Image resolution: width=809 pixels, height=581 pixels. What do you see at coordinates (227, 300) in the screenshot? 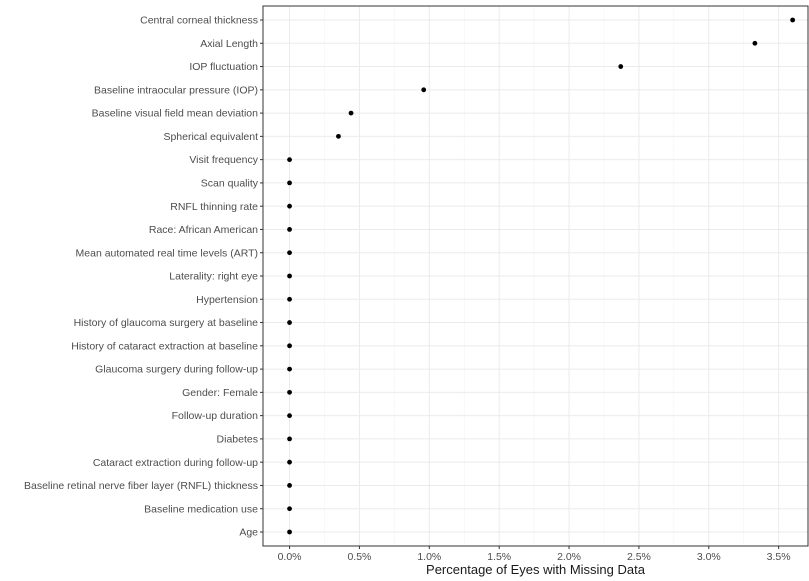
I see `y-tick-label: Hypertension` at bounding box center [227, 300].